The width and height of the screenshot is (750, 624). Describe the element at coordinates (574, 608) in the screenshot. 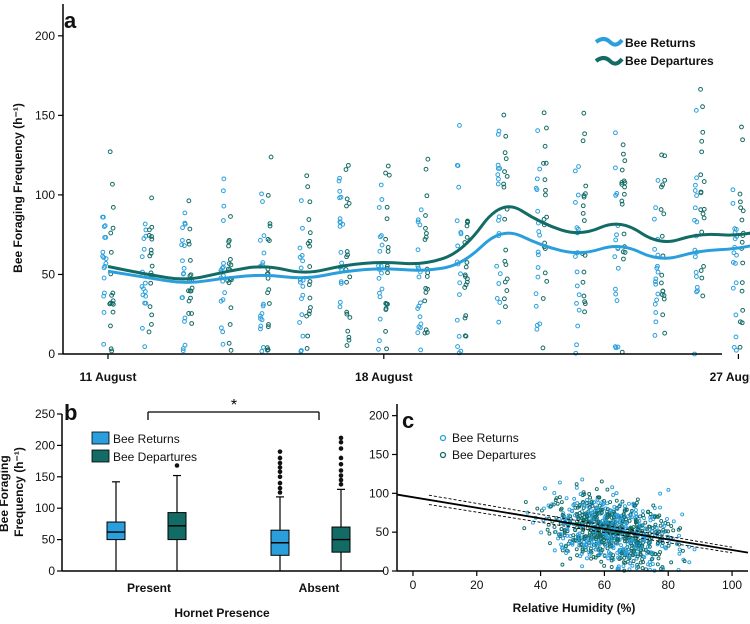

I see `panel-c-x-axis-title: Relative Humidity (%)` at that location.